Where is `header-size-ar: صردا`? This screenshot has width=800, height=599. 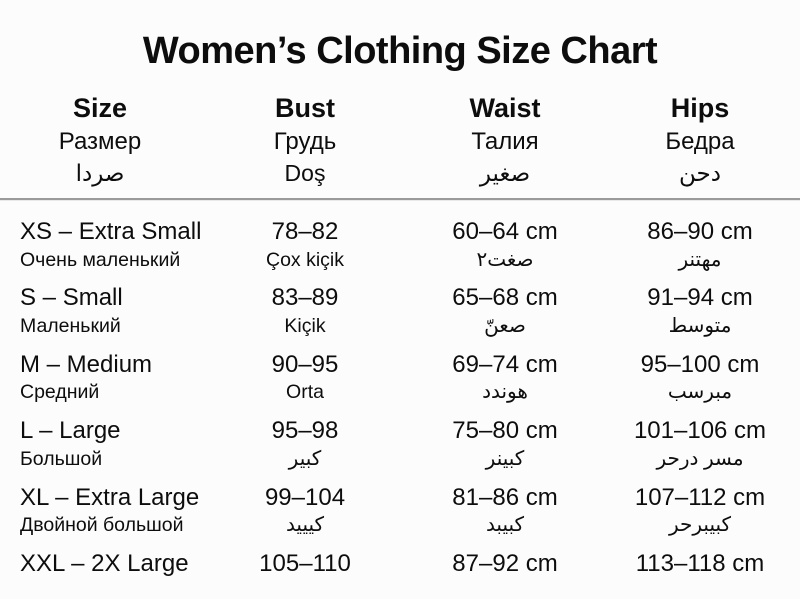
header-size-ar: صردا is located at coordinates (100, 172).